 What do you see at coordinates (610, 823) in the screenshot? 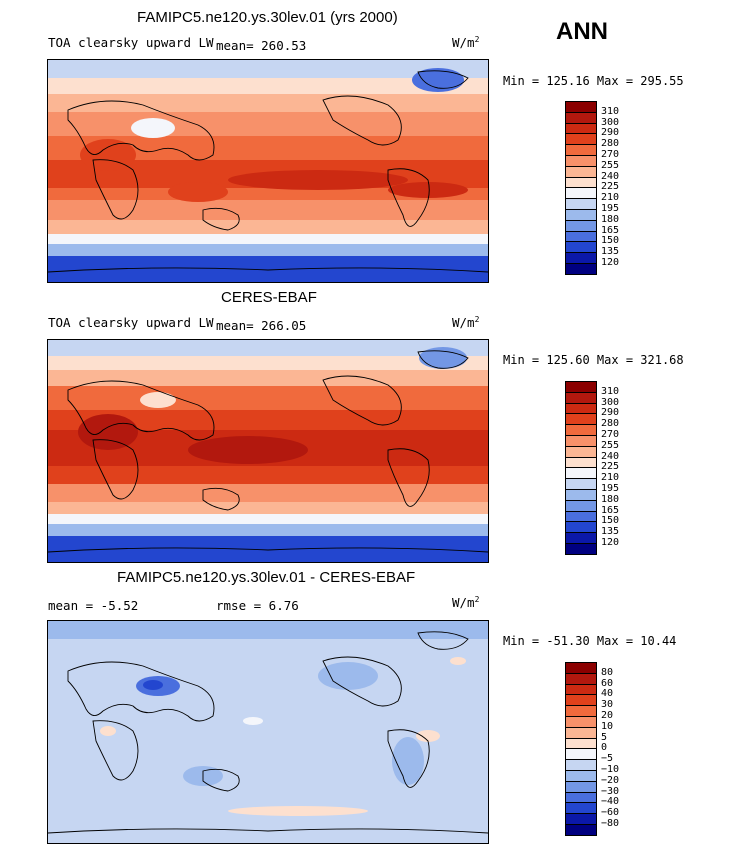
I see `colorbar-label: −80` at bounding box center [610, 823].